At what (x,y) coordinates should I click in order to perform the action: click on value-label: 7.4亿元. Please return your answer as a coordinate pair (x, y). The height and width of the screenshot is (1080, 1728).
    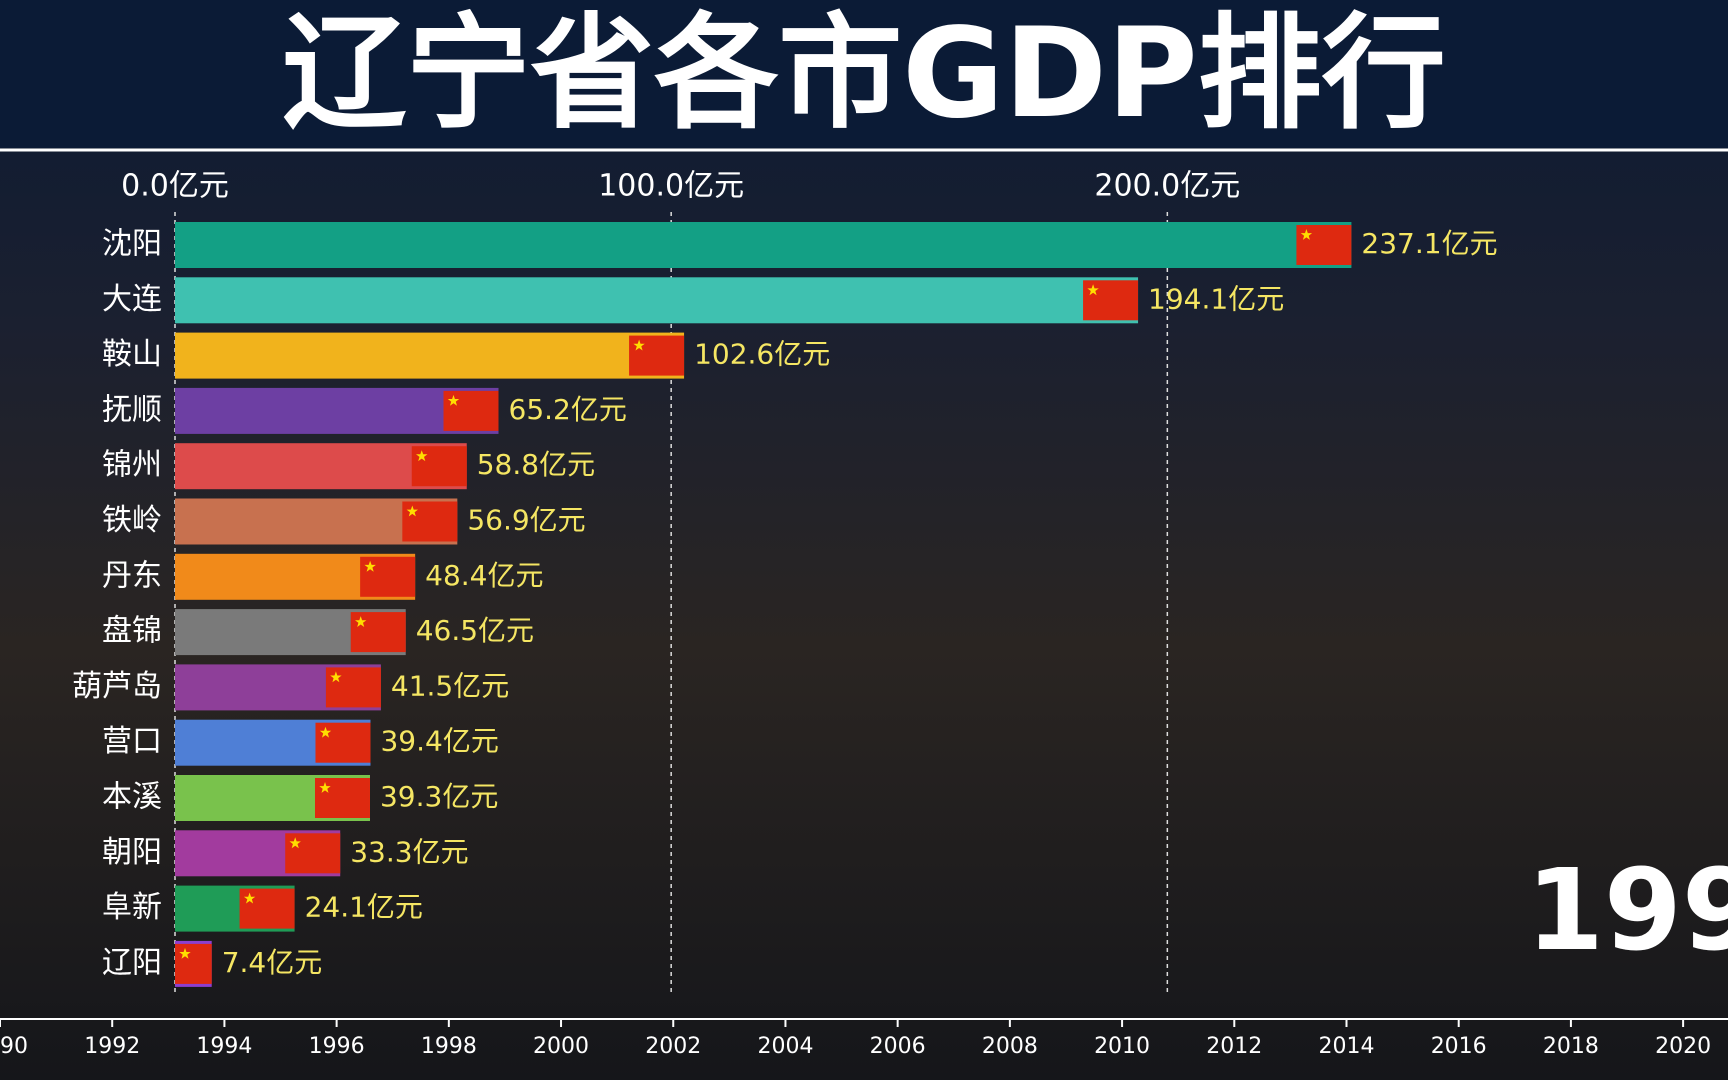
    Looking at the image, I should click on (272, 962).